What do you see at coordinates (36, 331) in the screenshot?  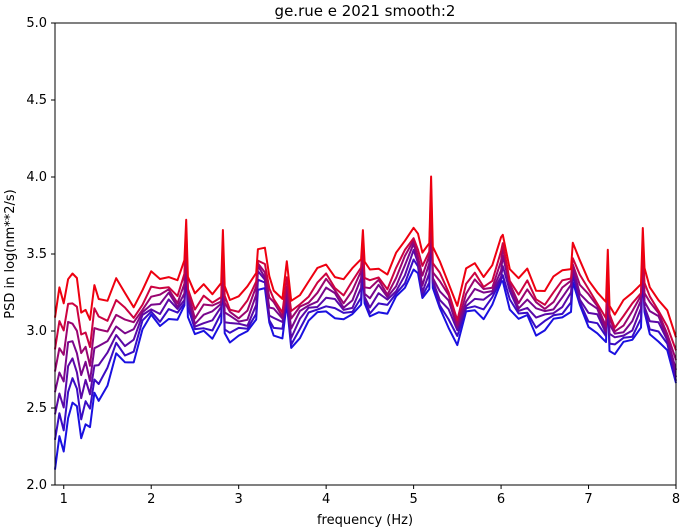 I see `y-tick-label: 3.0` at bounding box center [36, 331].